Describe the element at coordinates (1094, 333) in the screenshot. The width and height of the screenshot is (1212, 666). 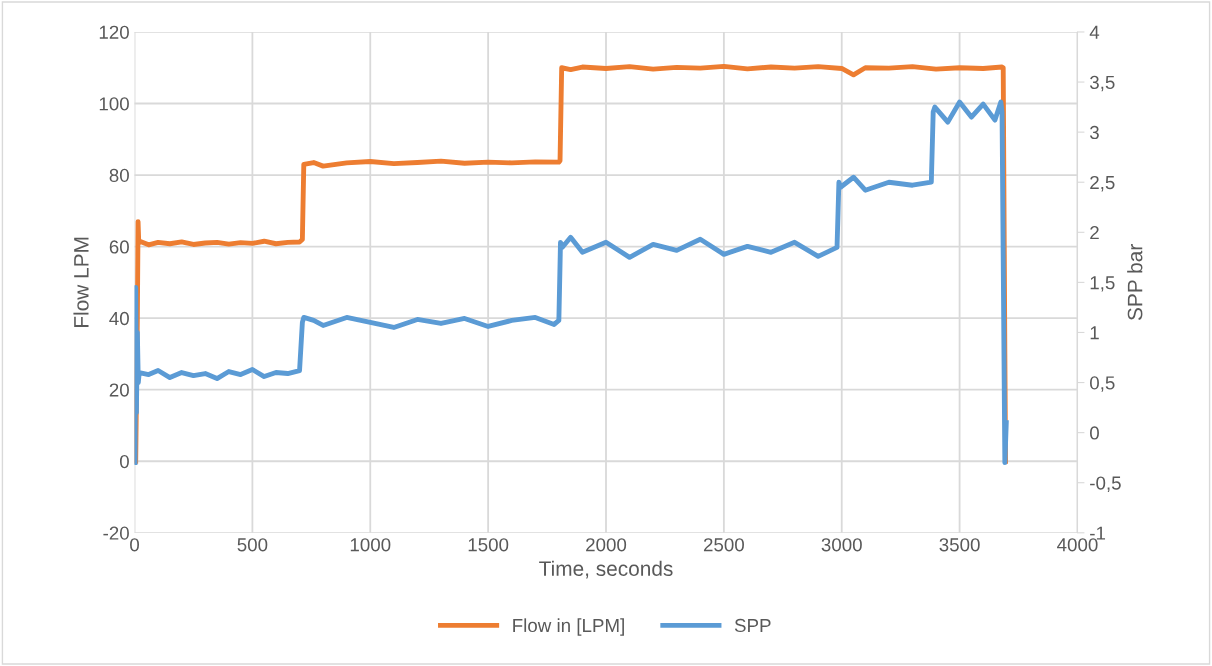
I see `y2-tick-label: 1` at that location.